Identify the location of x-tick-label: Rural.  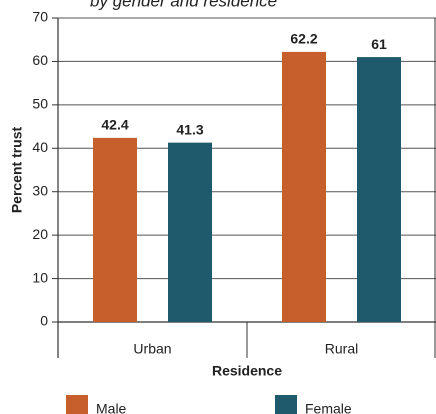
(341, 349).